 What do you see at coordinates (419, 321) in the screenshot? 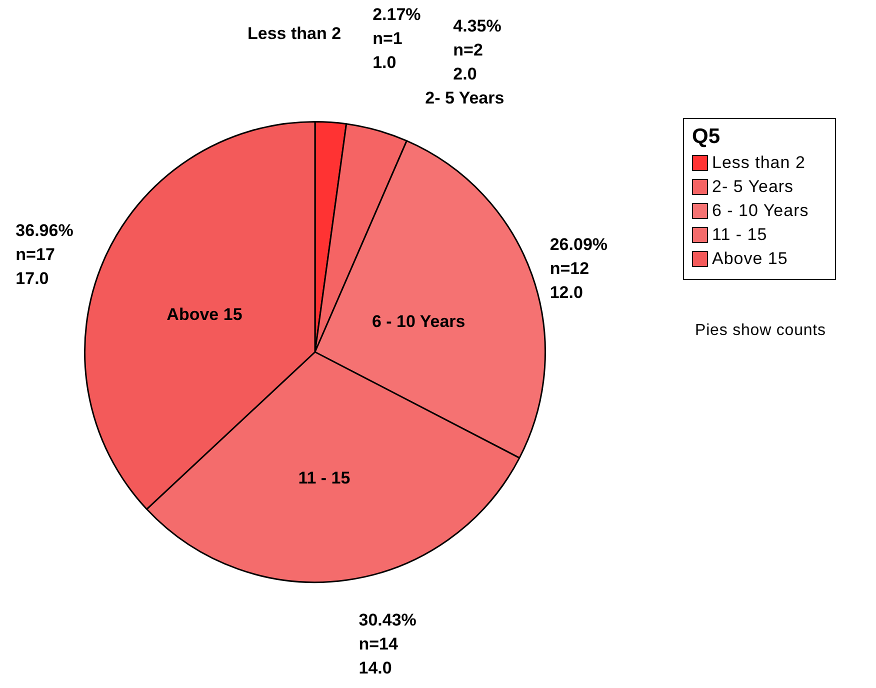
I see `slice-label: 6 - 10 Years` at bounding box center [419, 321].